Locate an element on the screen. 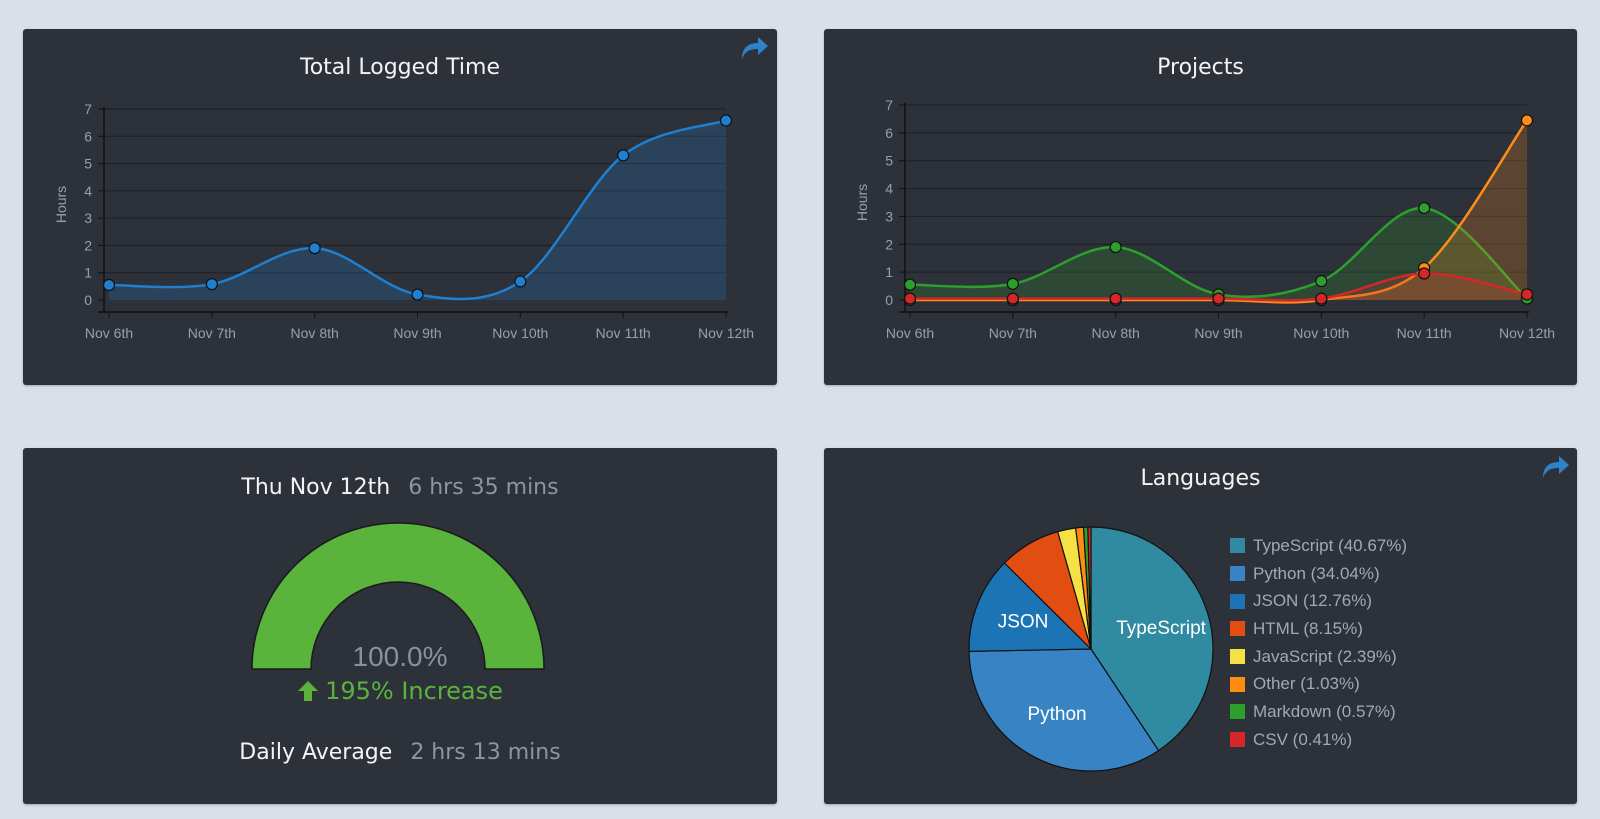  arrow-up-icon is located at coordinates (308, 691).